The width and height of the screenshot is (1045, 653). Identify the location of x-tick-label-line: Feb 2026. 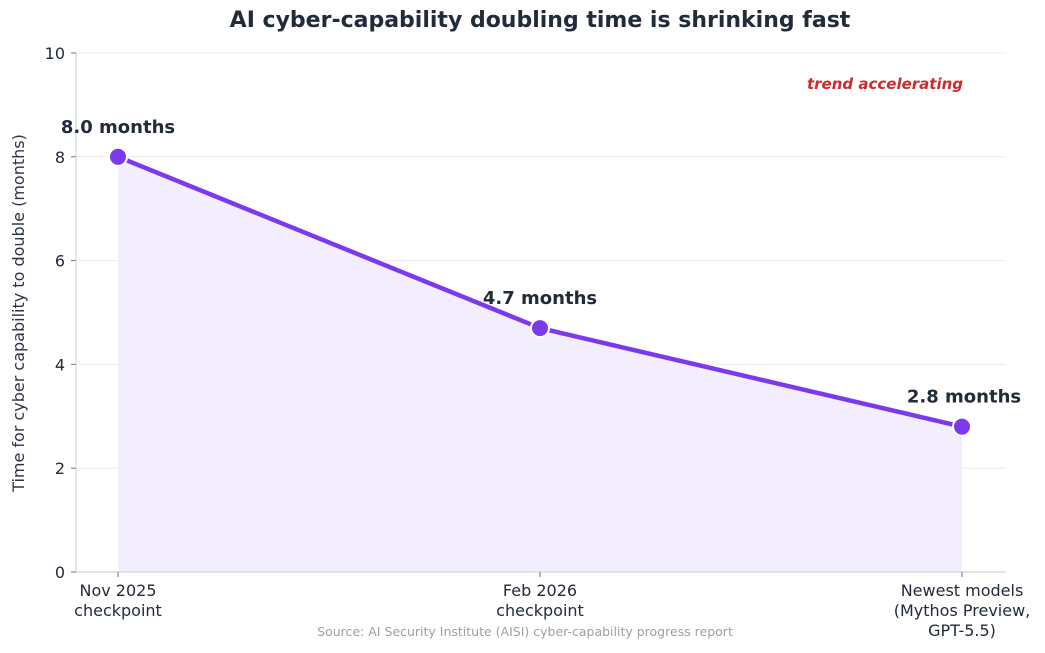
(540, 590).